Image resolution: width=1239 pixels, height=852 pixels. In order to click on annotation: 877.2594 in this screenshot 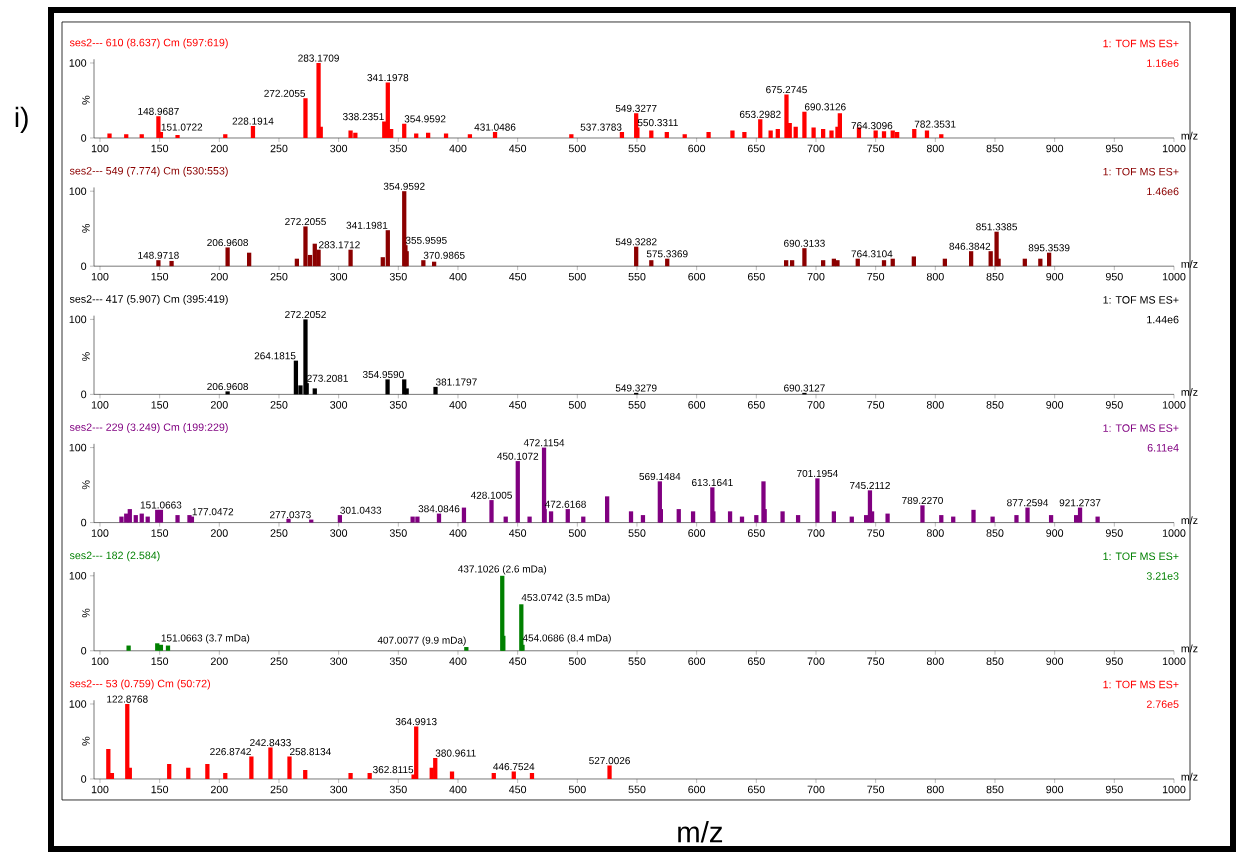, I will do `click(1028, 503)`.